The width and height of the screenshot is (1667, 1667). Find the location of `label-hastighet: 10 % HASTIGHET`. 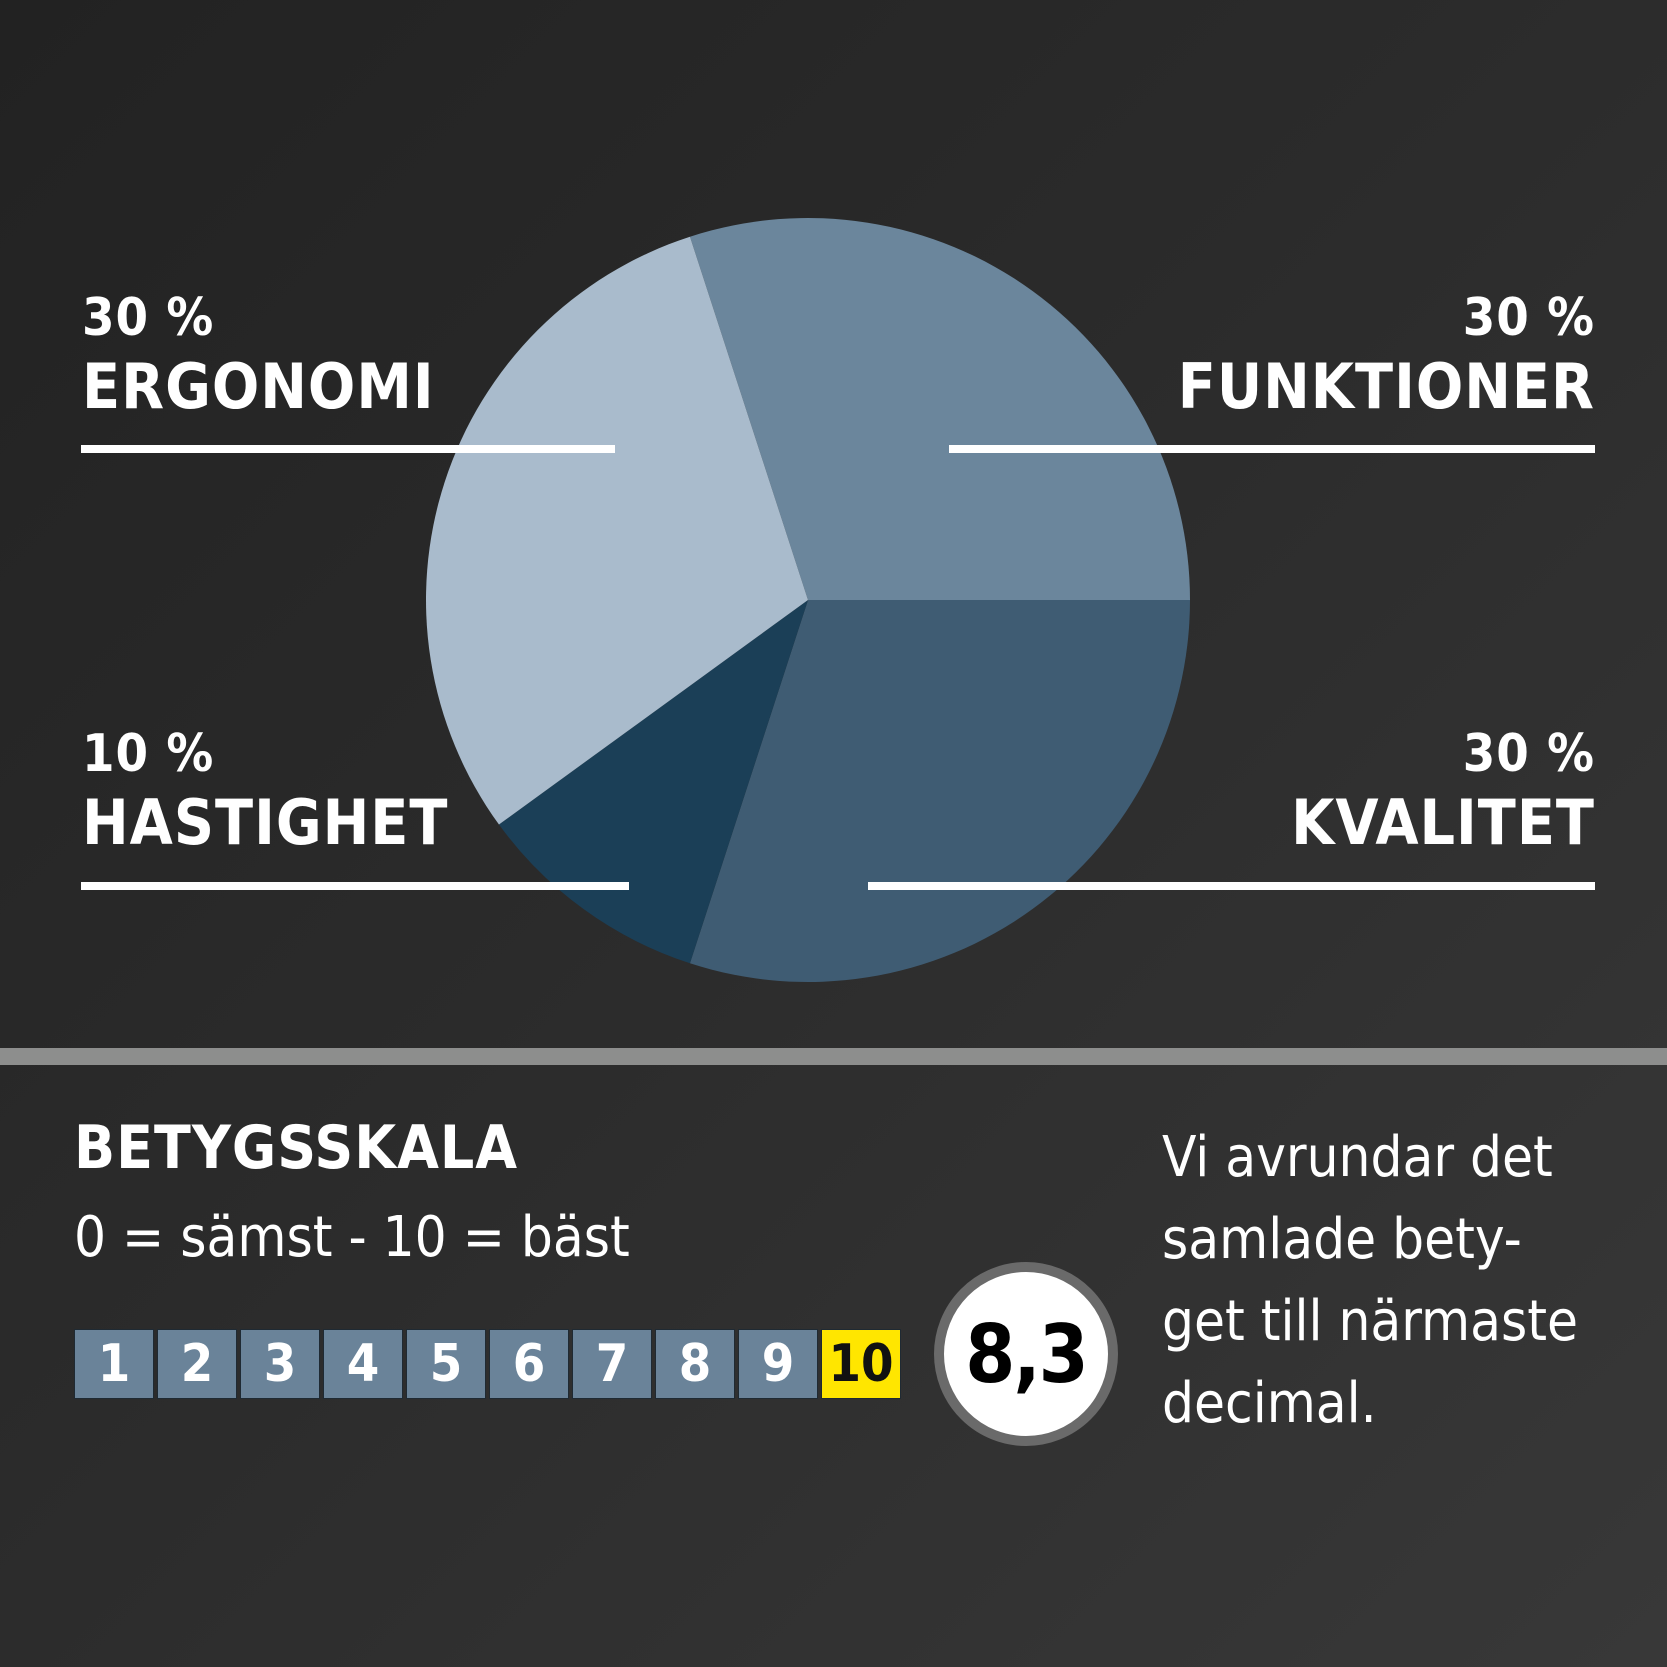

label-hastighet: 10 % HASTIGHET is located at coordinates (265, 791).